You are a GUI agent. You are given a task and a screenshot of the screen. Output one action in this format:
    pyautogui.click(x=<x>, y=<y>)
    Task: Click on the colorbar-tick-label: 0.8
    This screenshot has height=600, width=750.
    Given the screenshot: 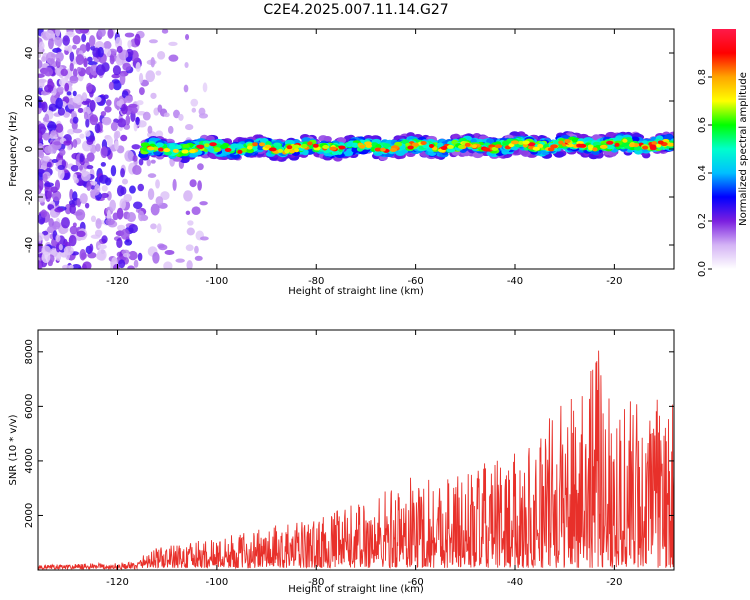 What is the action you would take?
    pyautogui.click(x=702, y=77)
    